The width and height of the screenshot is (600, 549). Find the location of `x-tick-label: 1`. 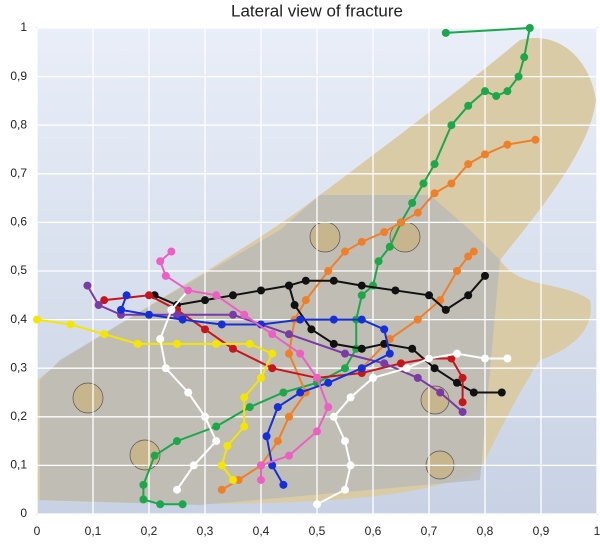

x-tick-label: 1 is located at coordinates (597, 531).